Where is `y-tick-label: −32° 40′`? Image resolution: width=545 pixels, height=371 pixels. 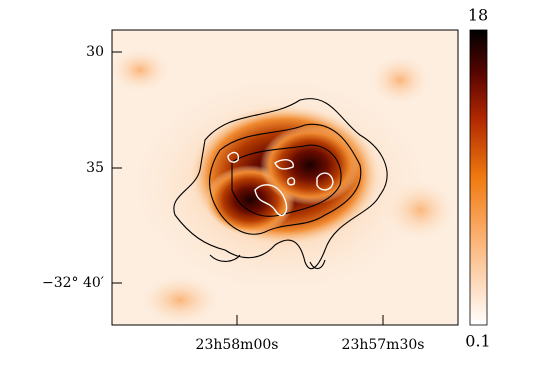
y-tick-label: −32° 40′ is located at coordinates (73, 283).